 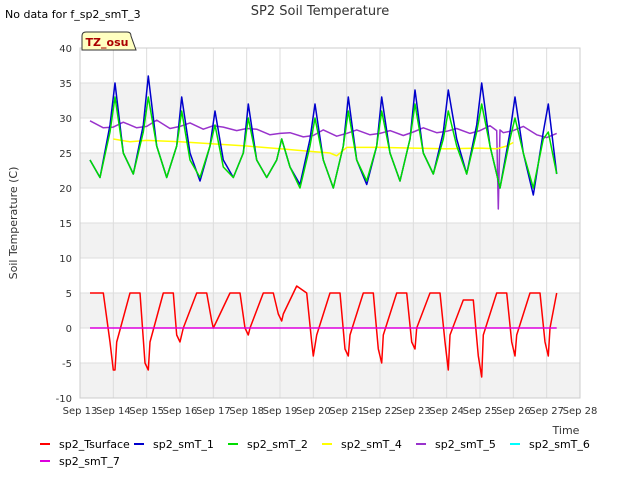 What do you see at coordinates (446, 411) in the screenshot?
I see `x-tick-label: Sep 24` at bounding box center [446, 411].